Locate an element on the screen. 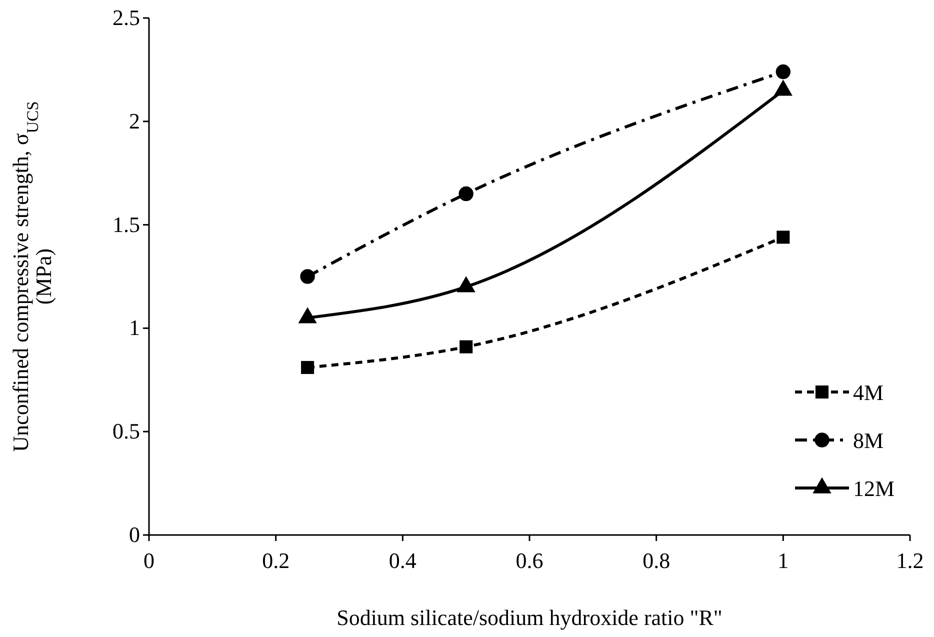 The height and width of the screenshot is (637, 934). y-tick-label: 0 is located at coordinates (134, 535).